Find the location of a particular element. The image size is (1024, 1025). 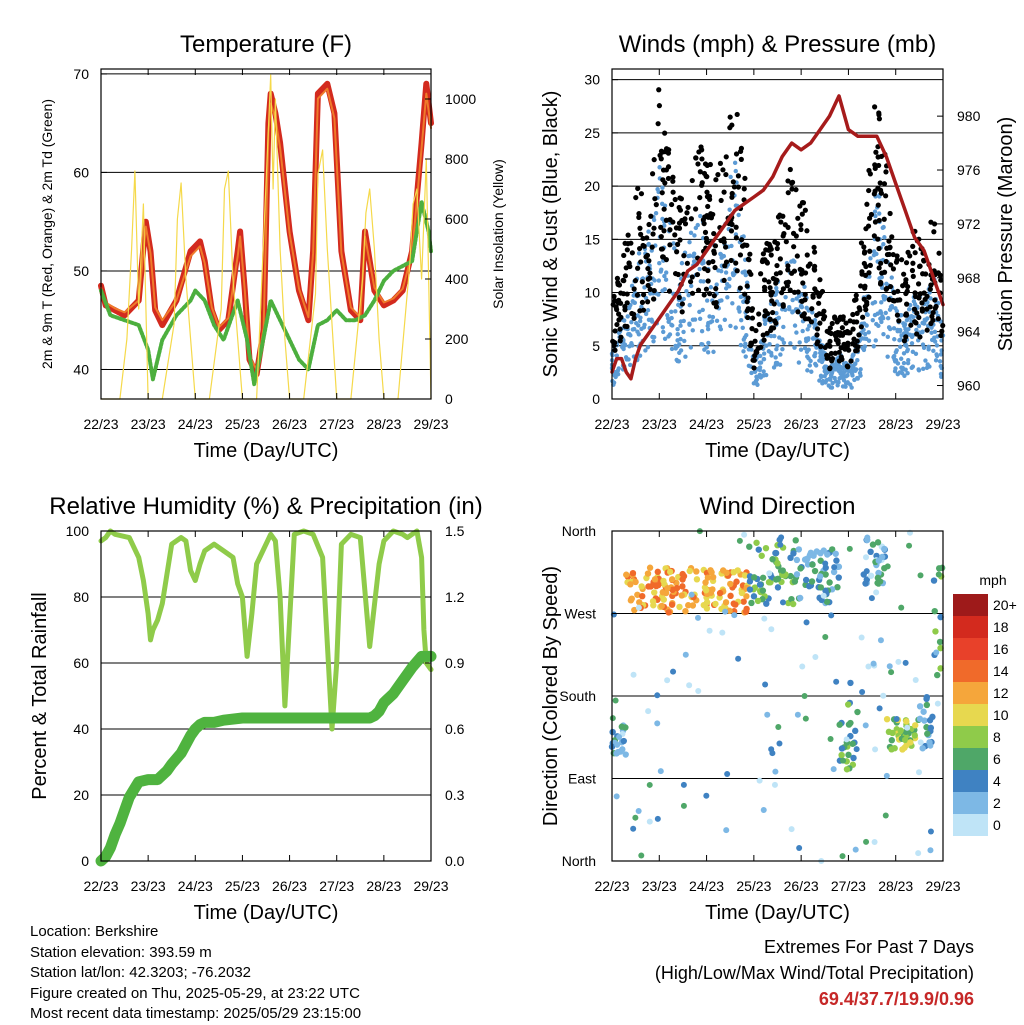

y2-tick-label: 0.9 is located at coordinates (455, 663).